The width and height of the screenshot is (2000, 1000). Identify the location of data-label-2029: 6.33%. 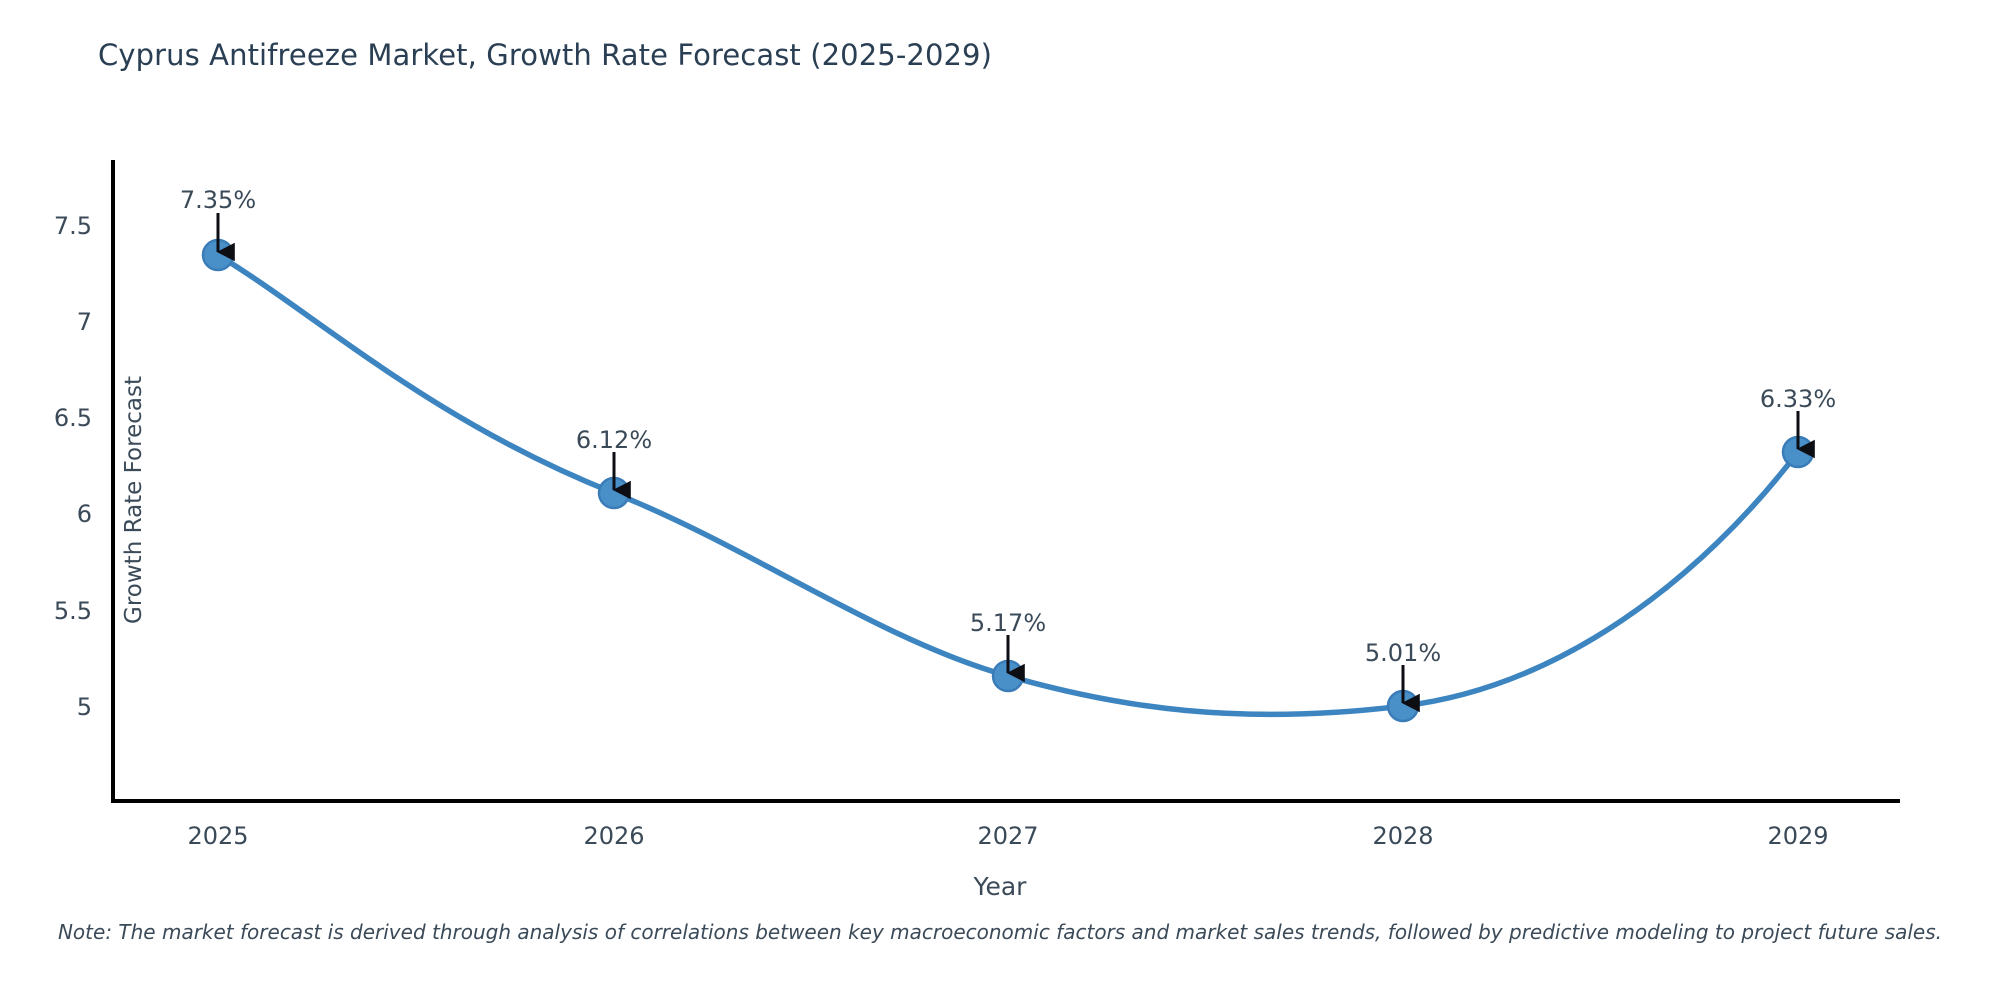
(1798, 399).